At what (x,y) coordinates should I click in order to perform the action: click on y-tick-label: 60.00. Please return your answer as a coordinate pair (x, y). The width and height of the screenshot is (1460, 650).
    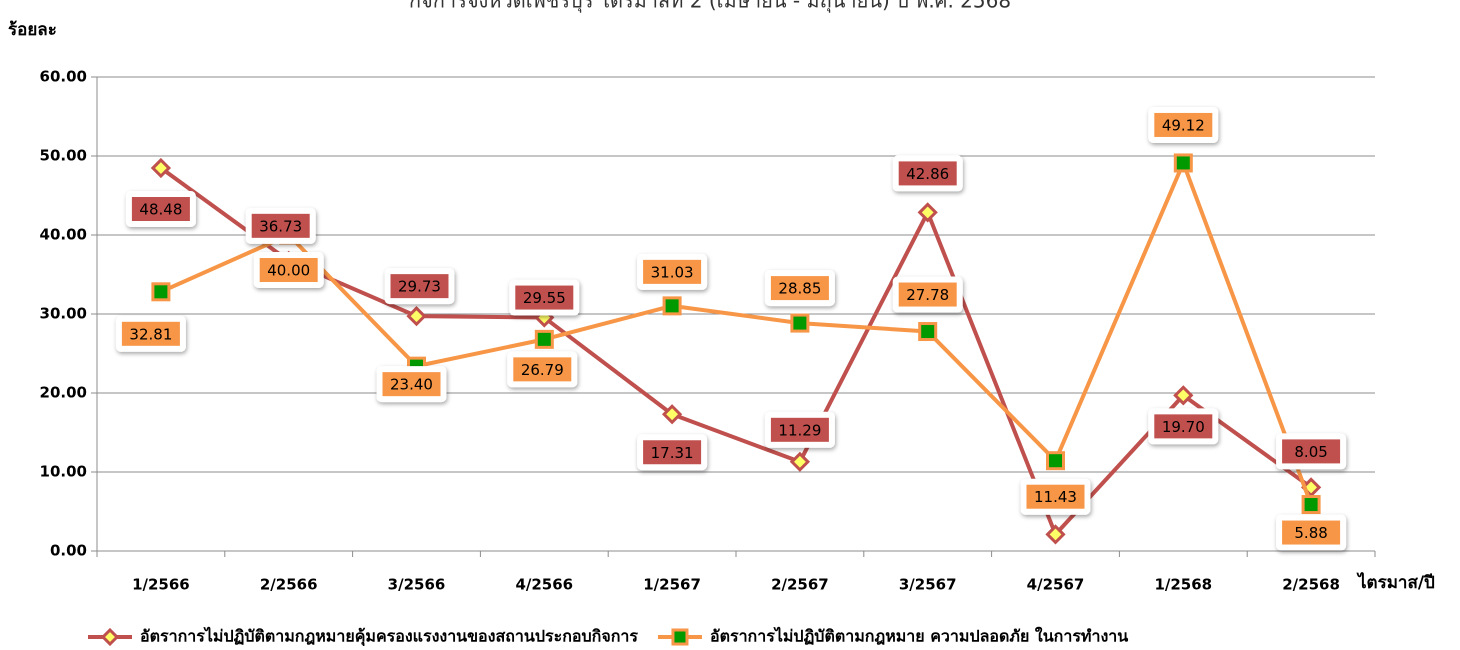
    Looking at the image, I should click on (63, 77).